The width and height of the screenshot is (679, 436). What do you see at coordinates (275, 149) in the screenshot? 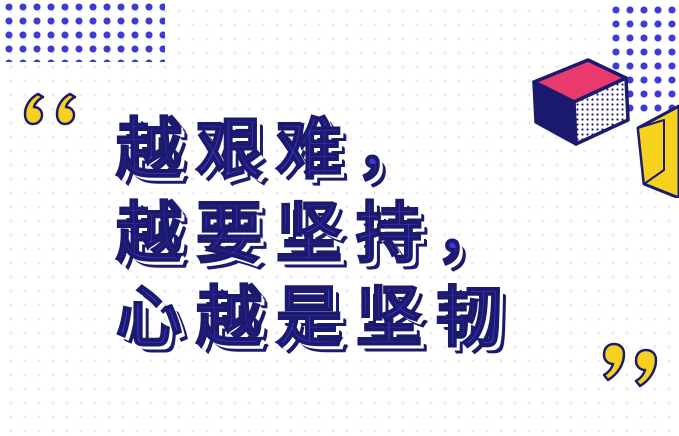
I see `headline-line-1: 越艰难，` at bounding box center [275, 149].